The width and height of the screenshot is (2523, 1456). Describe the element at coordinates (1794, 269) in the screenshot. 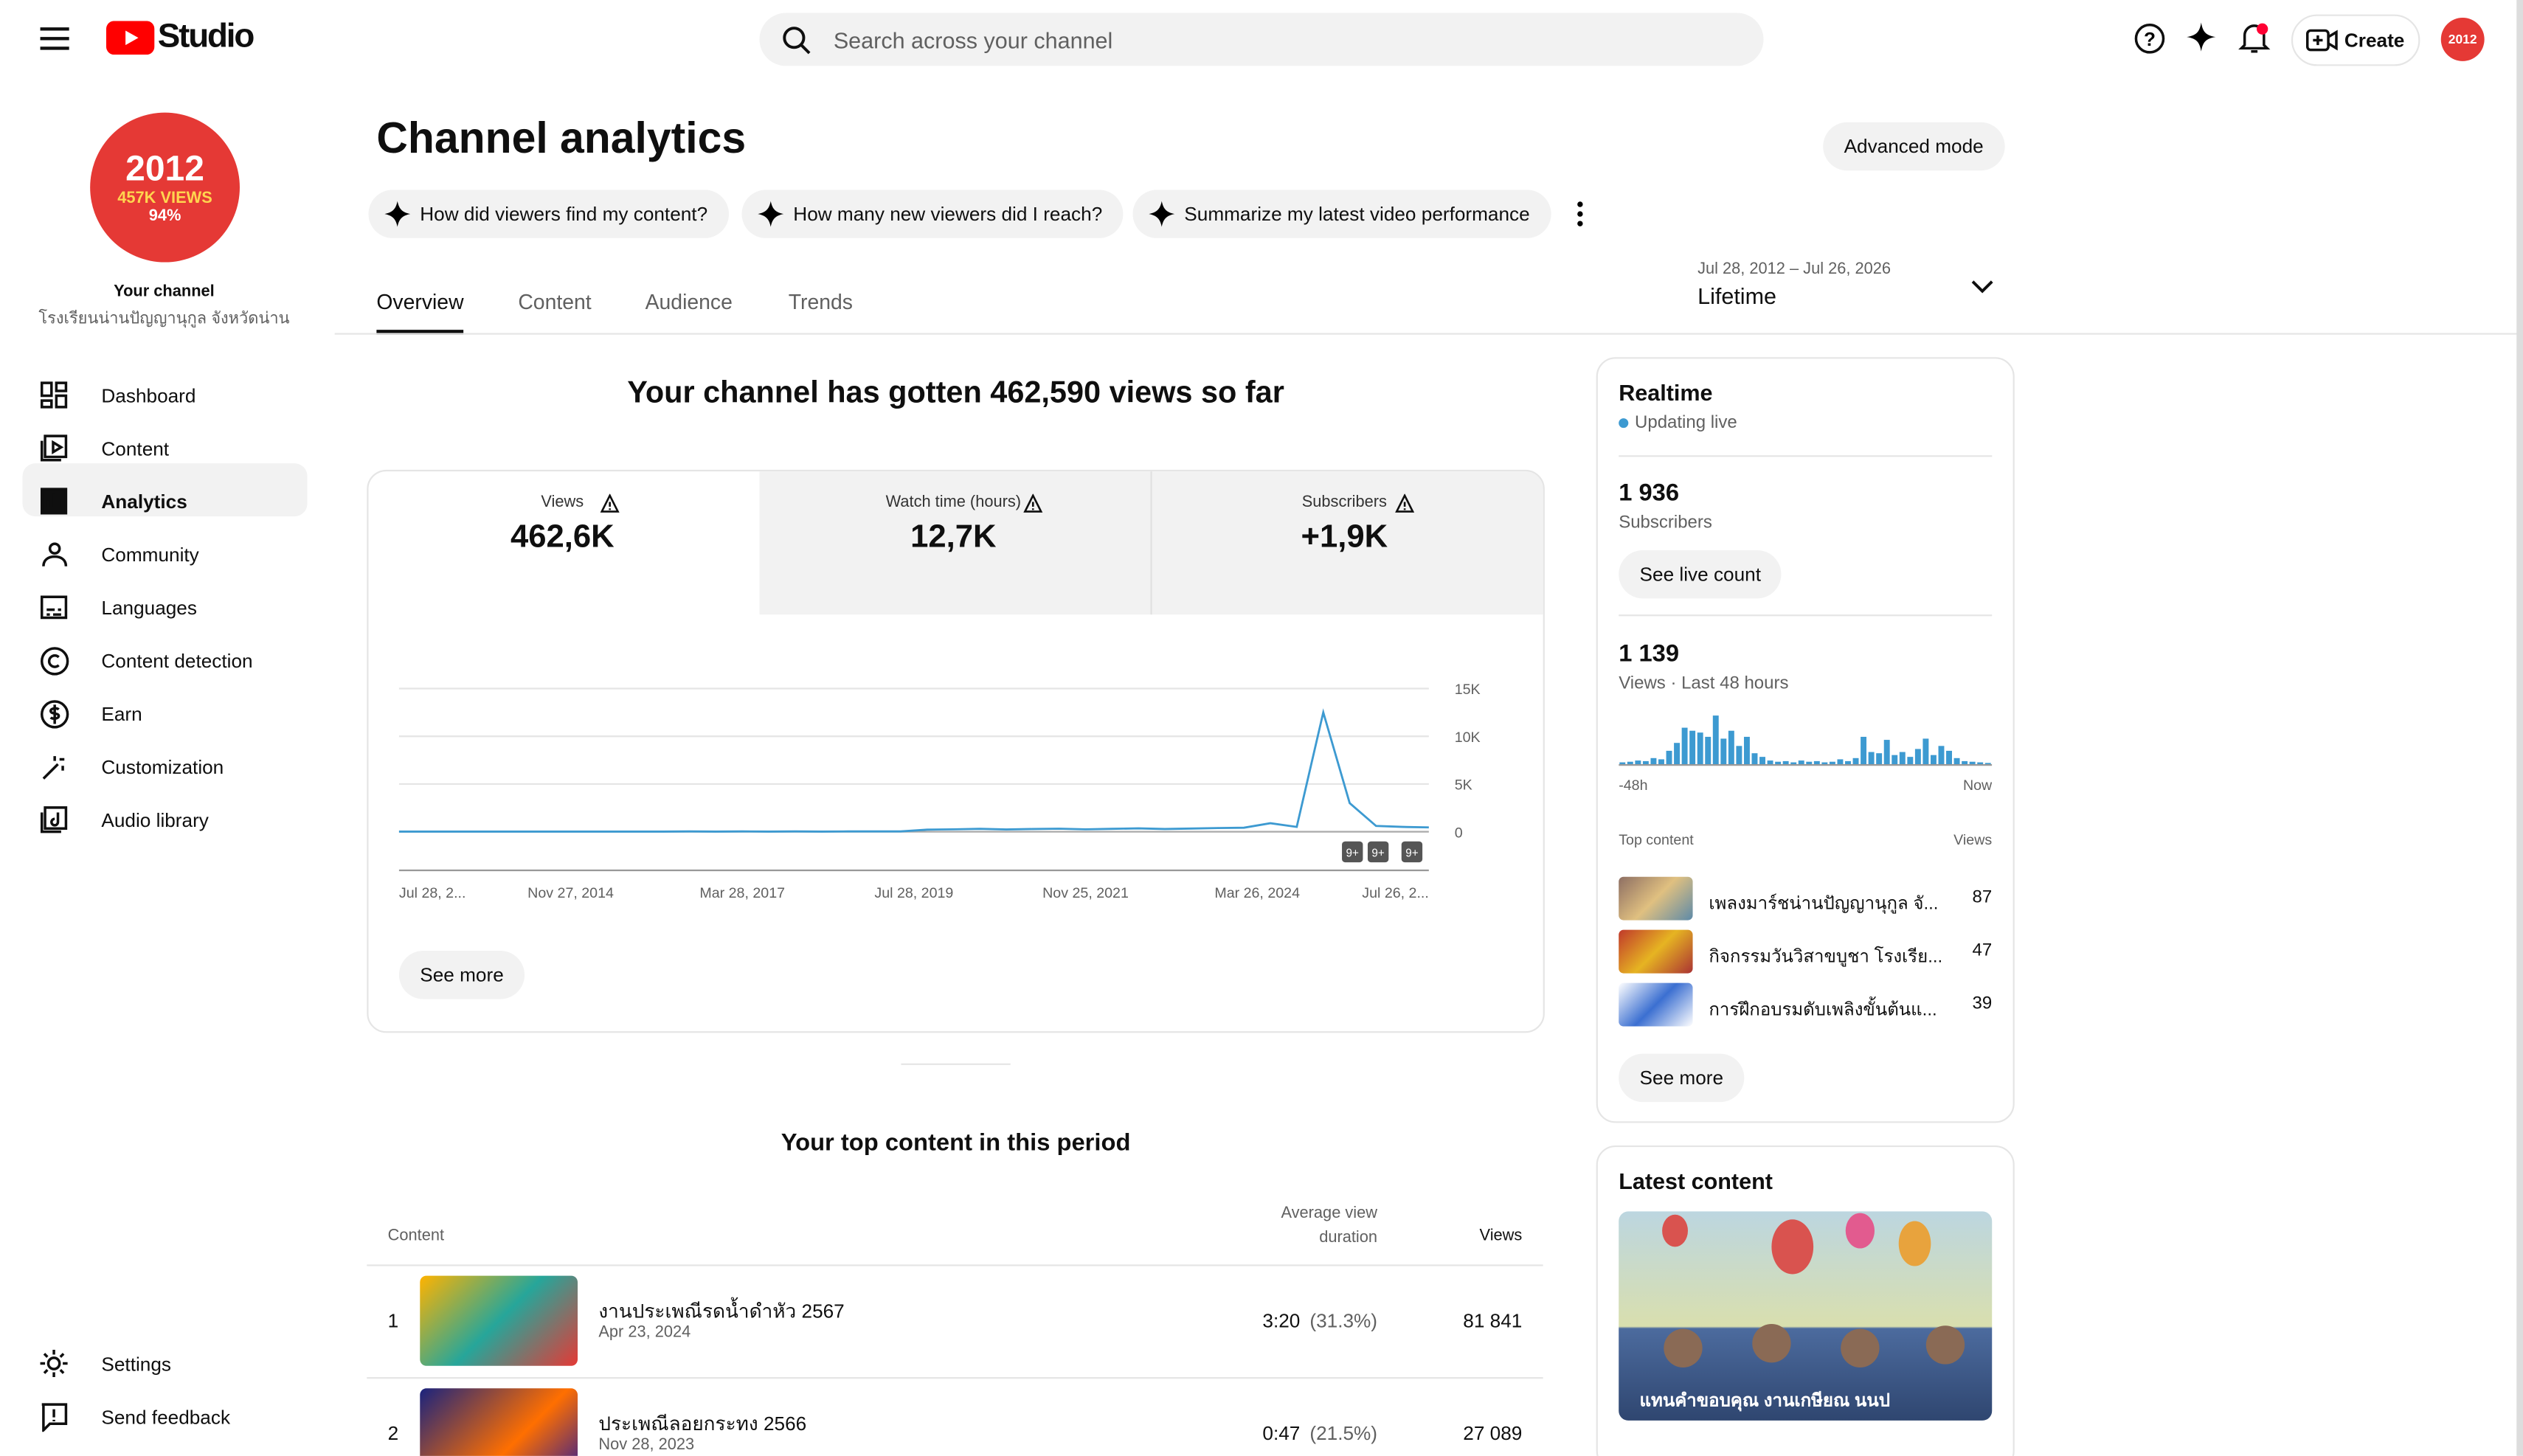

I see `date-range: Jul 28, 2012 – Jul 26, 2026` at that location.